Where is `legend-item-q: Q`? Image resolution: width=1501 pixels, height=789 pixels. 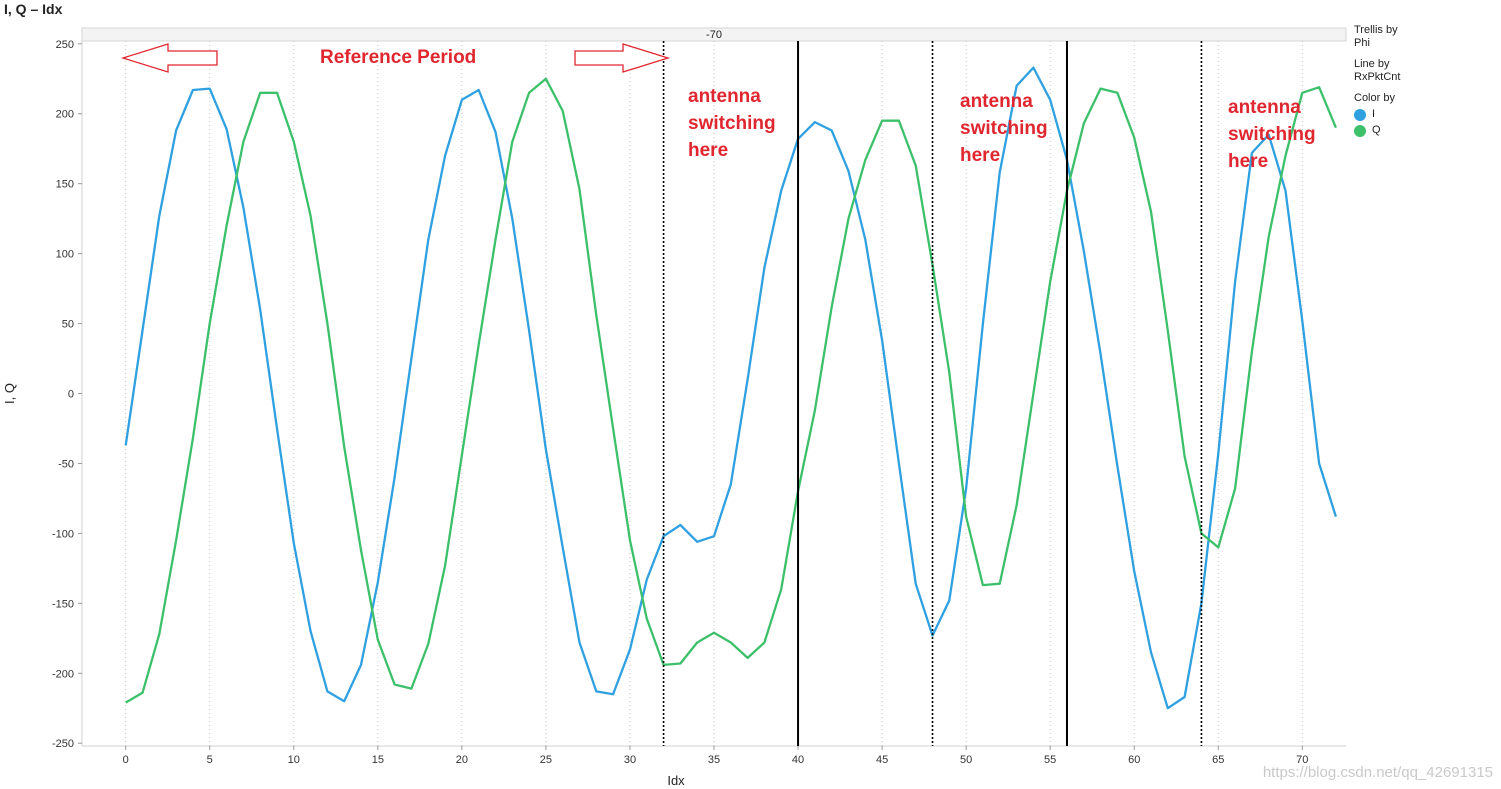
legend-item-q: Q is located at coordinates (1377, 130).